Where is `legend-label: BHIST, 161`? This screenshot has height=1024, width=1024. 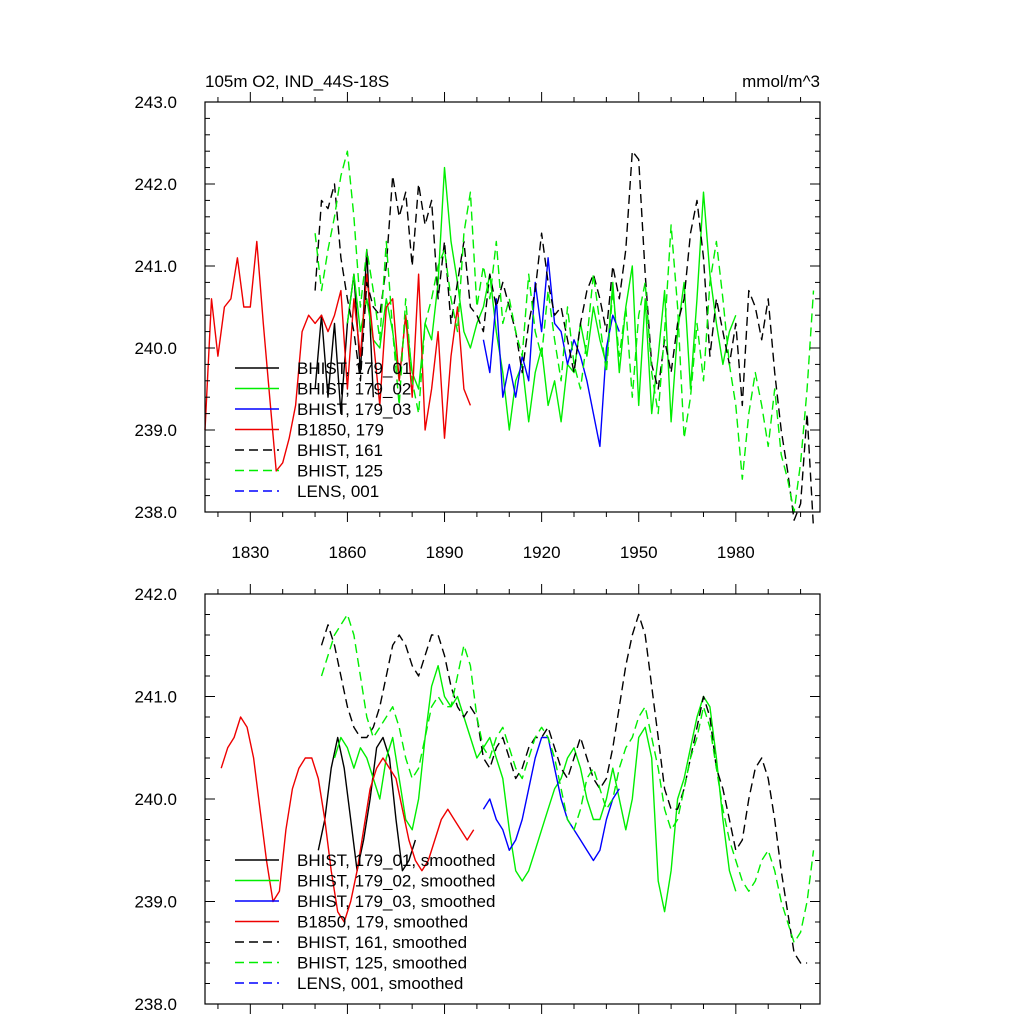 legend-label: BHIST, 161 is located at coordinates (340, 450).